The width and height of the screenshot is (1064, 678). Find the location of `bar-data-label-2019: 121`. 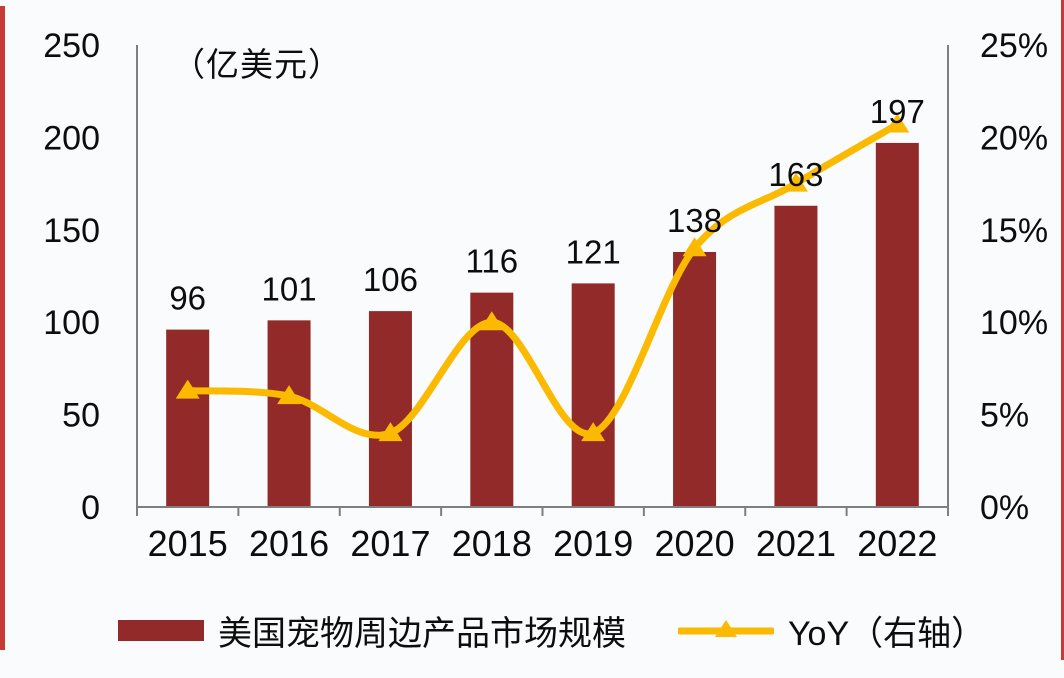

bar-data-label-2019: 121 is located at coordinates (593, 251).